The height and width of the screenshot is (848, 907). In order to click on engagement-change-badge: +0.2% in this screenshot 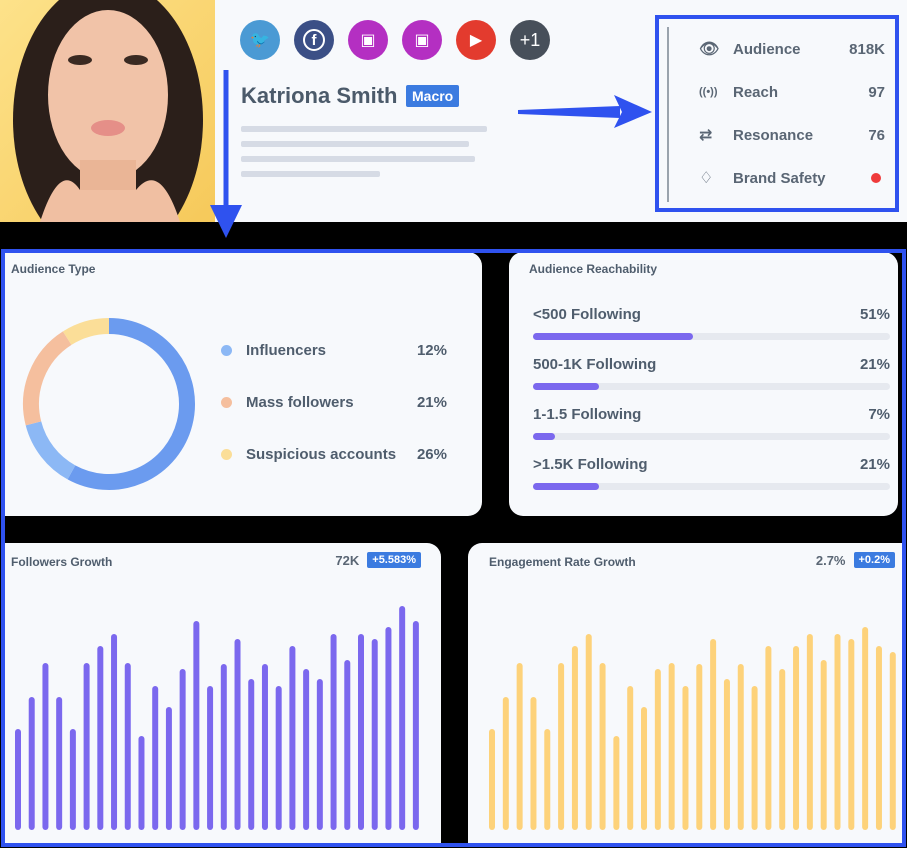, I will do `click(874, 560)`.